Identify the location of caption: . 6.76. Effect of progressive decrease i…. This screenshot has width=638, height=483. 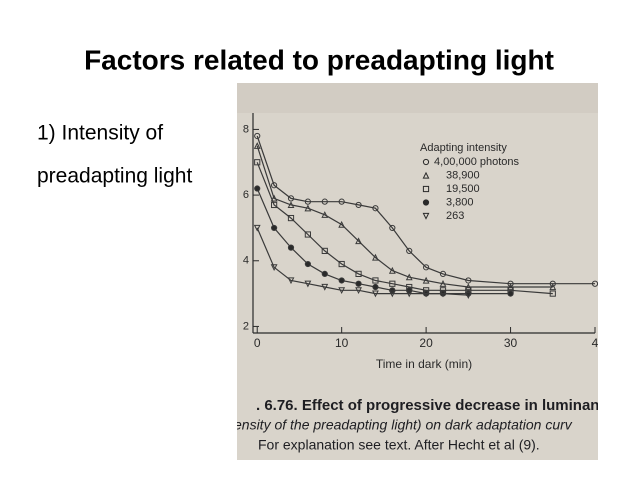
(432, 405).